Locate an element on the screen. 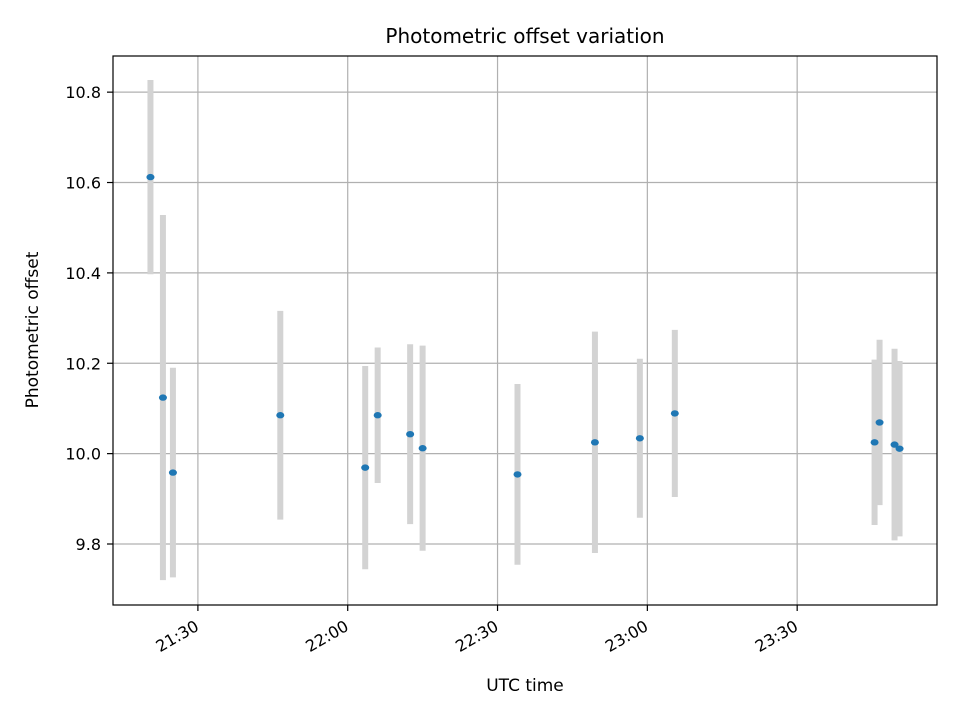  y-tick-label: 9.8 is located at coordinates (88, 544).